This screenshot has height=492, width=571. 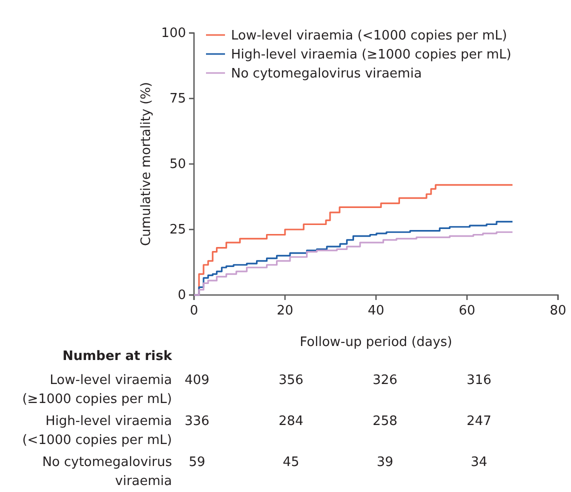 I want to click on text: 356, so click(x=291, y=380).